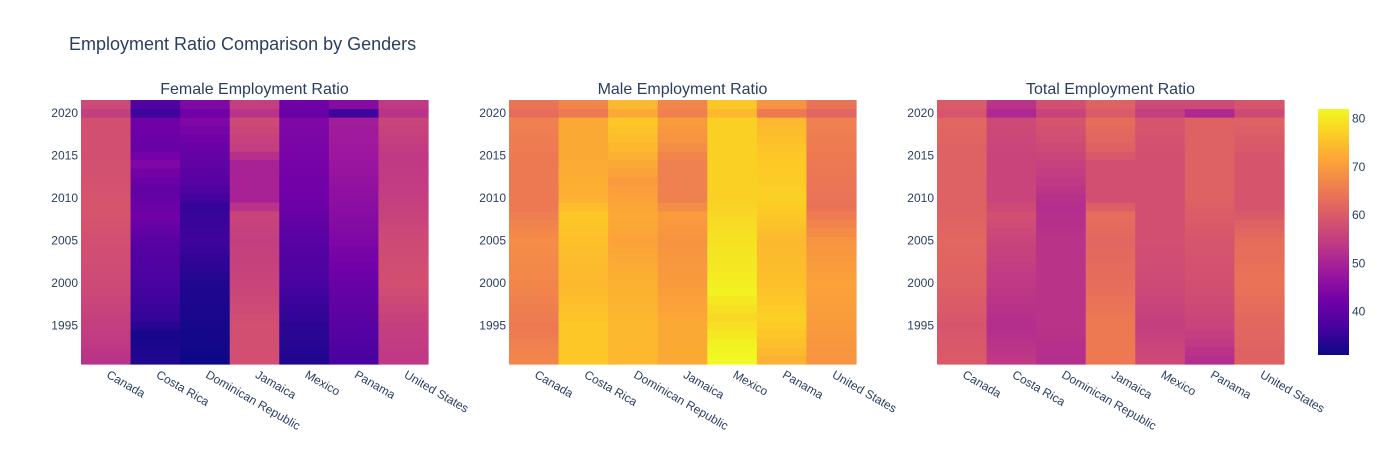  Describe the element at coordinates (611, 388) in the screenshot. I see `x-tick-label: Costa Rica` at that location.